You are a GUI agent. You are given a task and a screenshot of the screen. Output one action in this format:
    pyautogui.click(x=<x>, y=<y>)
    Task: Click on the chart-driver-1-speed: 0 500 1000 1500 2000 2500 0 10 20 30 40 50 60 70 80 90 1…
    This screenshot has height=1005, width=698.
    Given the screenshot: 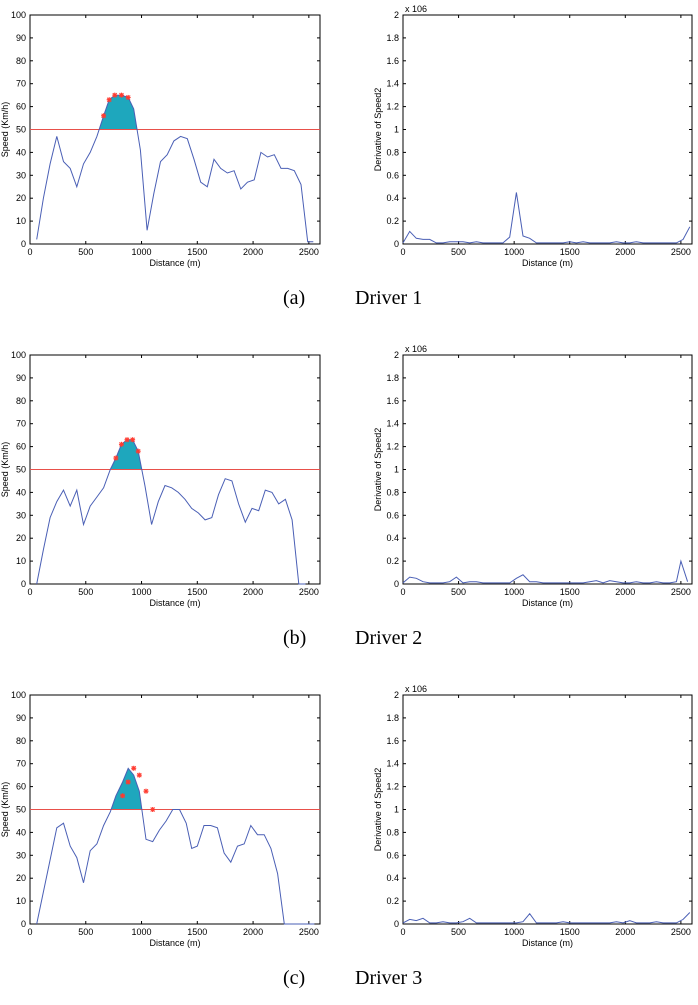 What is the action you would take?
    pyautogui.click(x=160, y=139)
    